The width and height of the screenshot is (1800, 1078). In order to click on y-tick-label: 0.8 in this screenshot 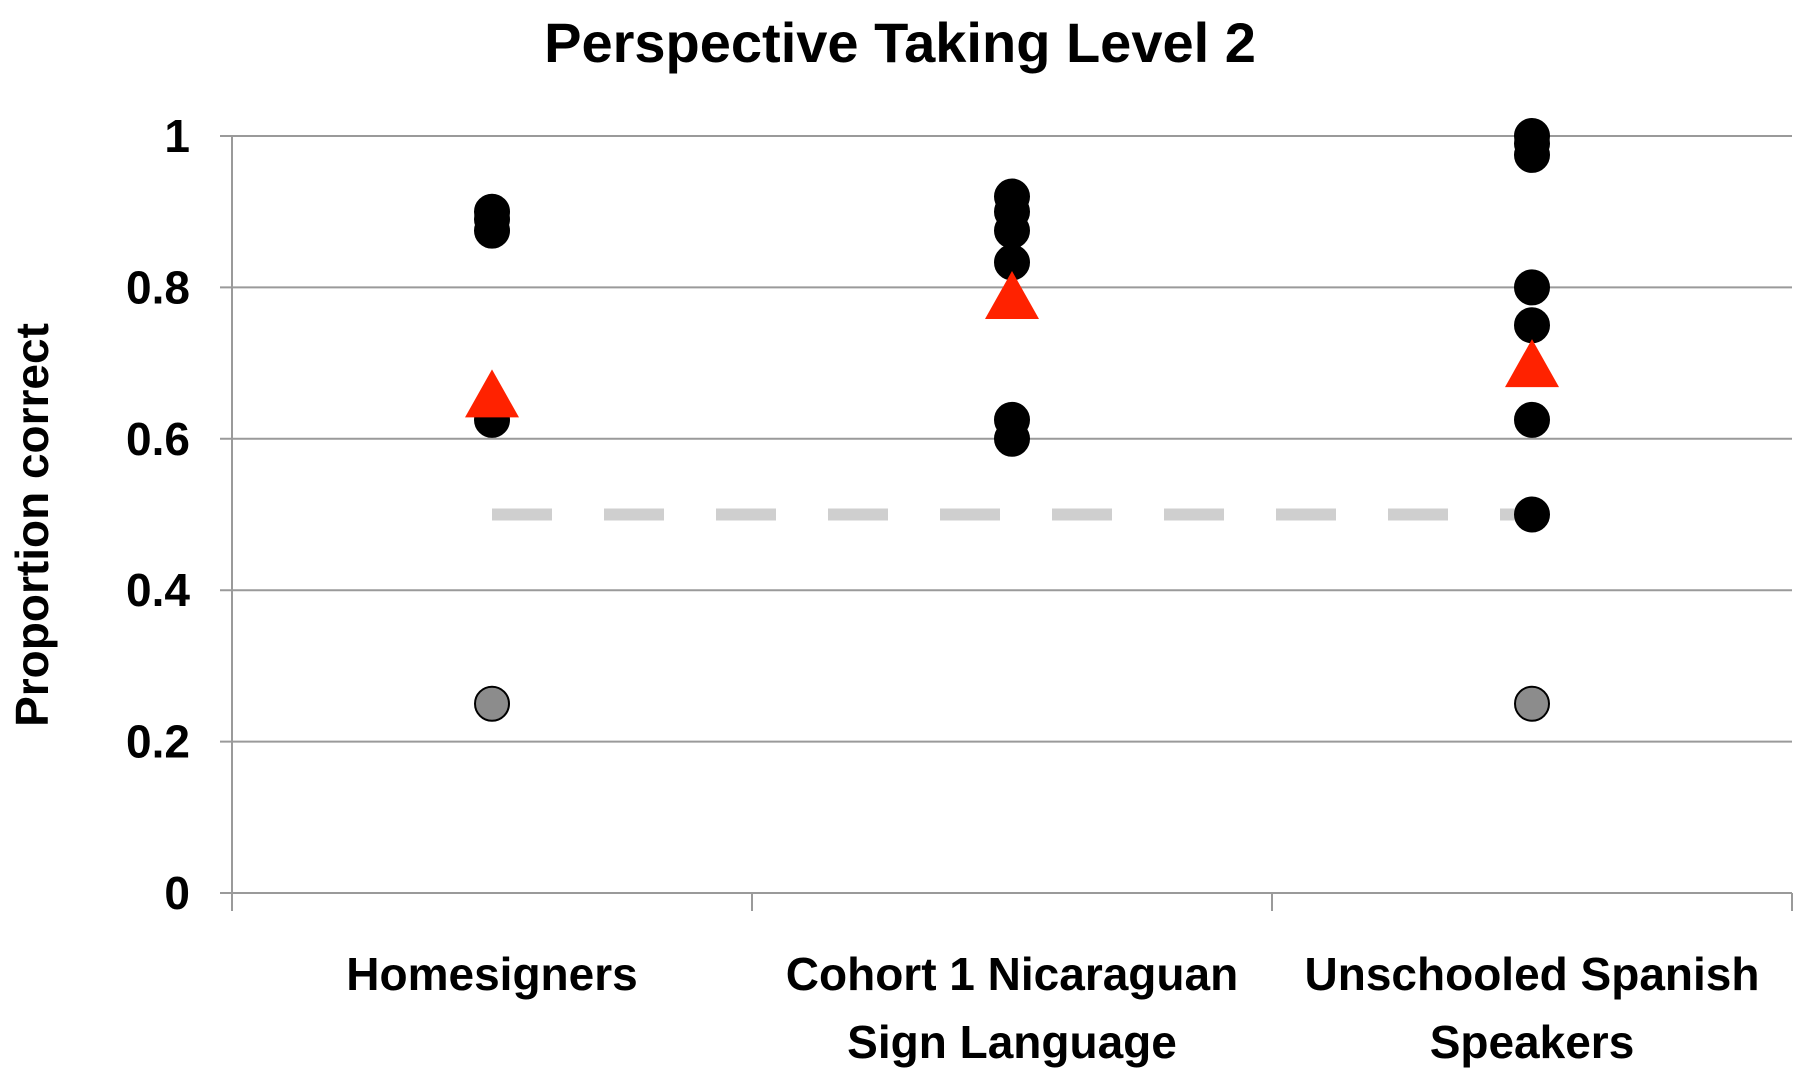, I will do `click(158, 287)`.